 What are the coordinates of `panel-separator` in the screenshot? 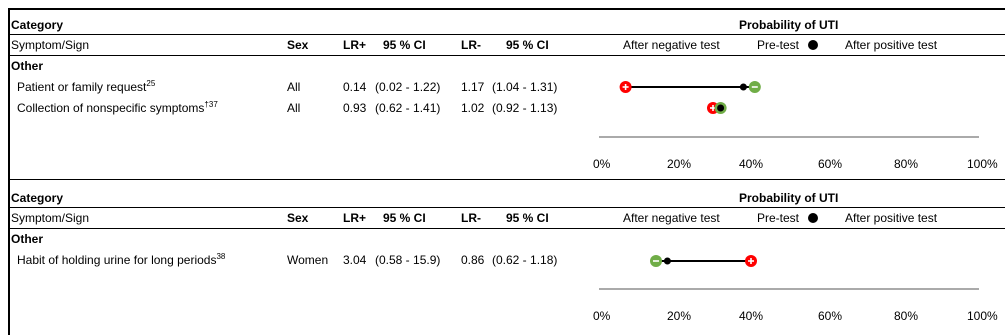 It's located at (506, 179).